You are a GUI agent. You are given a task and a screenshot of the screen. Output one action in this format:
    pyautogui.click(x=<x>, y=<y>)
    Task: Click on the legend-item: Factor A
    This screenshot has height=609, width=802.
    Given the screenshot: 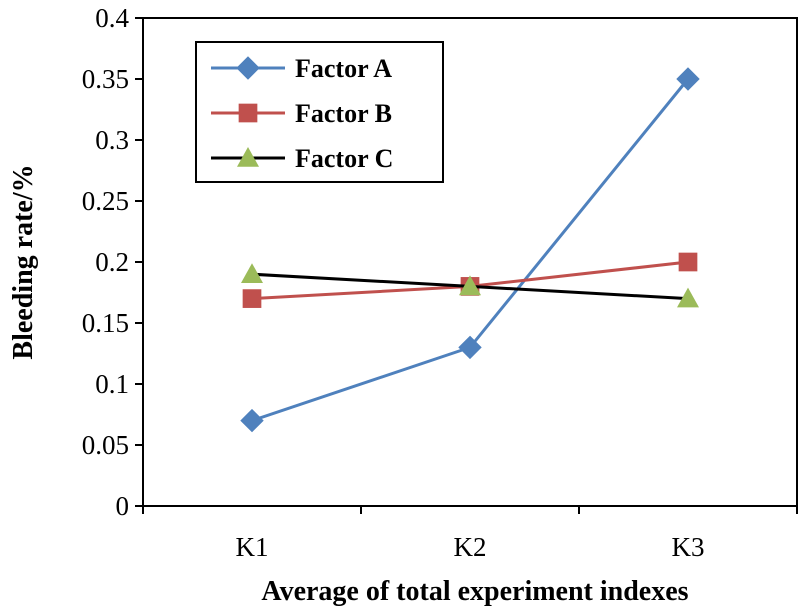 What is the action you would take?
    pyautogui.click(x=301, y=68)
    